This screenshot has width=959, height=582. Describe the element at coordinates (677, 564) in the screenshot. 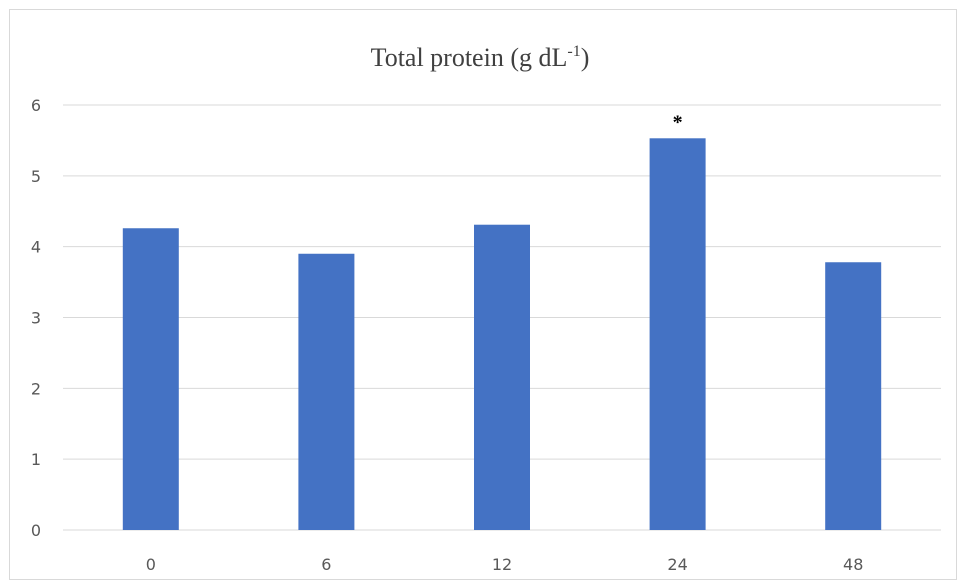

I see `x-tick-label: 24` at that location.